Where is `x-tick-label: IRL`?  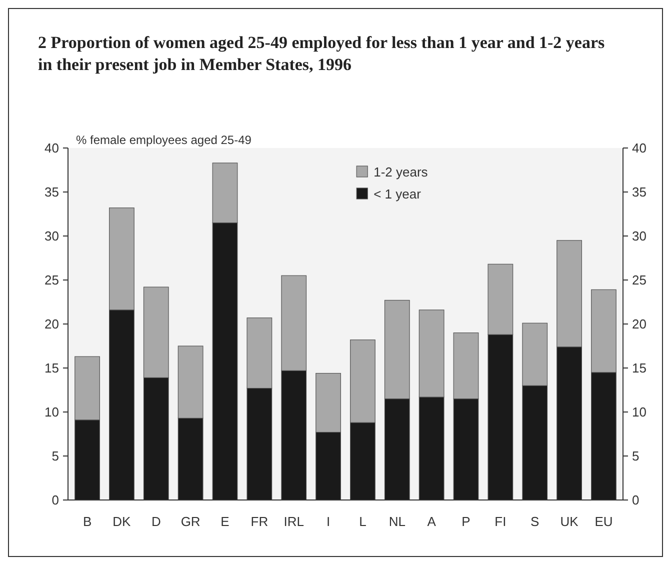 x-tick-label: IRL is located at coordinates (294, 521).